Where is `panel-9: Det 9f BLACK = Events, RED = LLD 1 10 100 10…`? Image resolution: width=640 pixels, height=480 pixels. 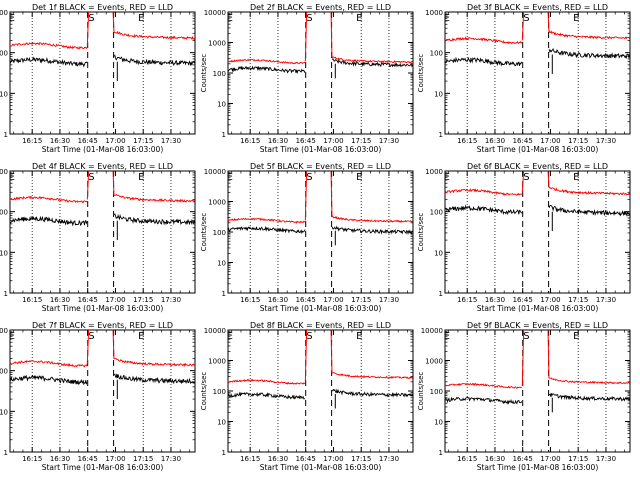 panel-9: Det 9f BLACK = Events, RED = LLD 1 10 100 10… is located at coordinates (524, 396).